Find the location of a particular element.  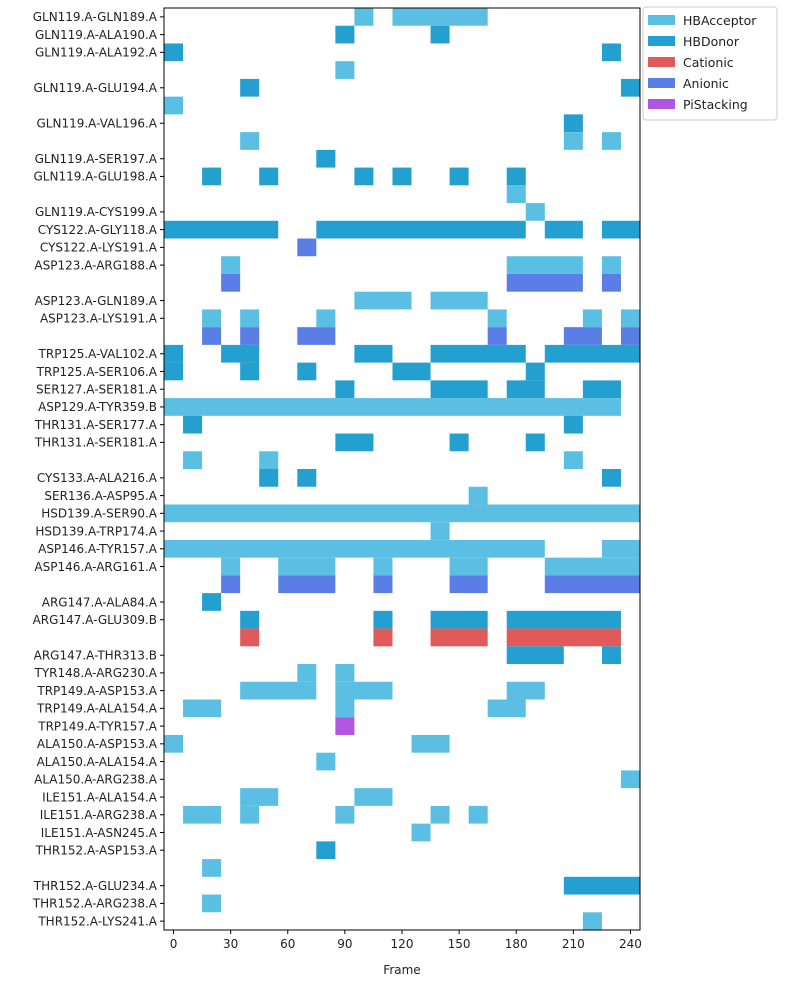

legend-box is located at coordinates (710, 63).